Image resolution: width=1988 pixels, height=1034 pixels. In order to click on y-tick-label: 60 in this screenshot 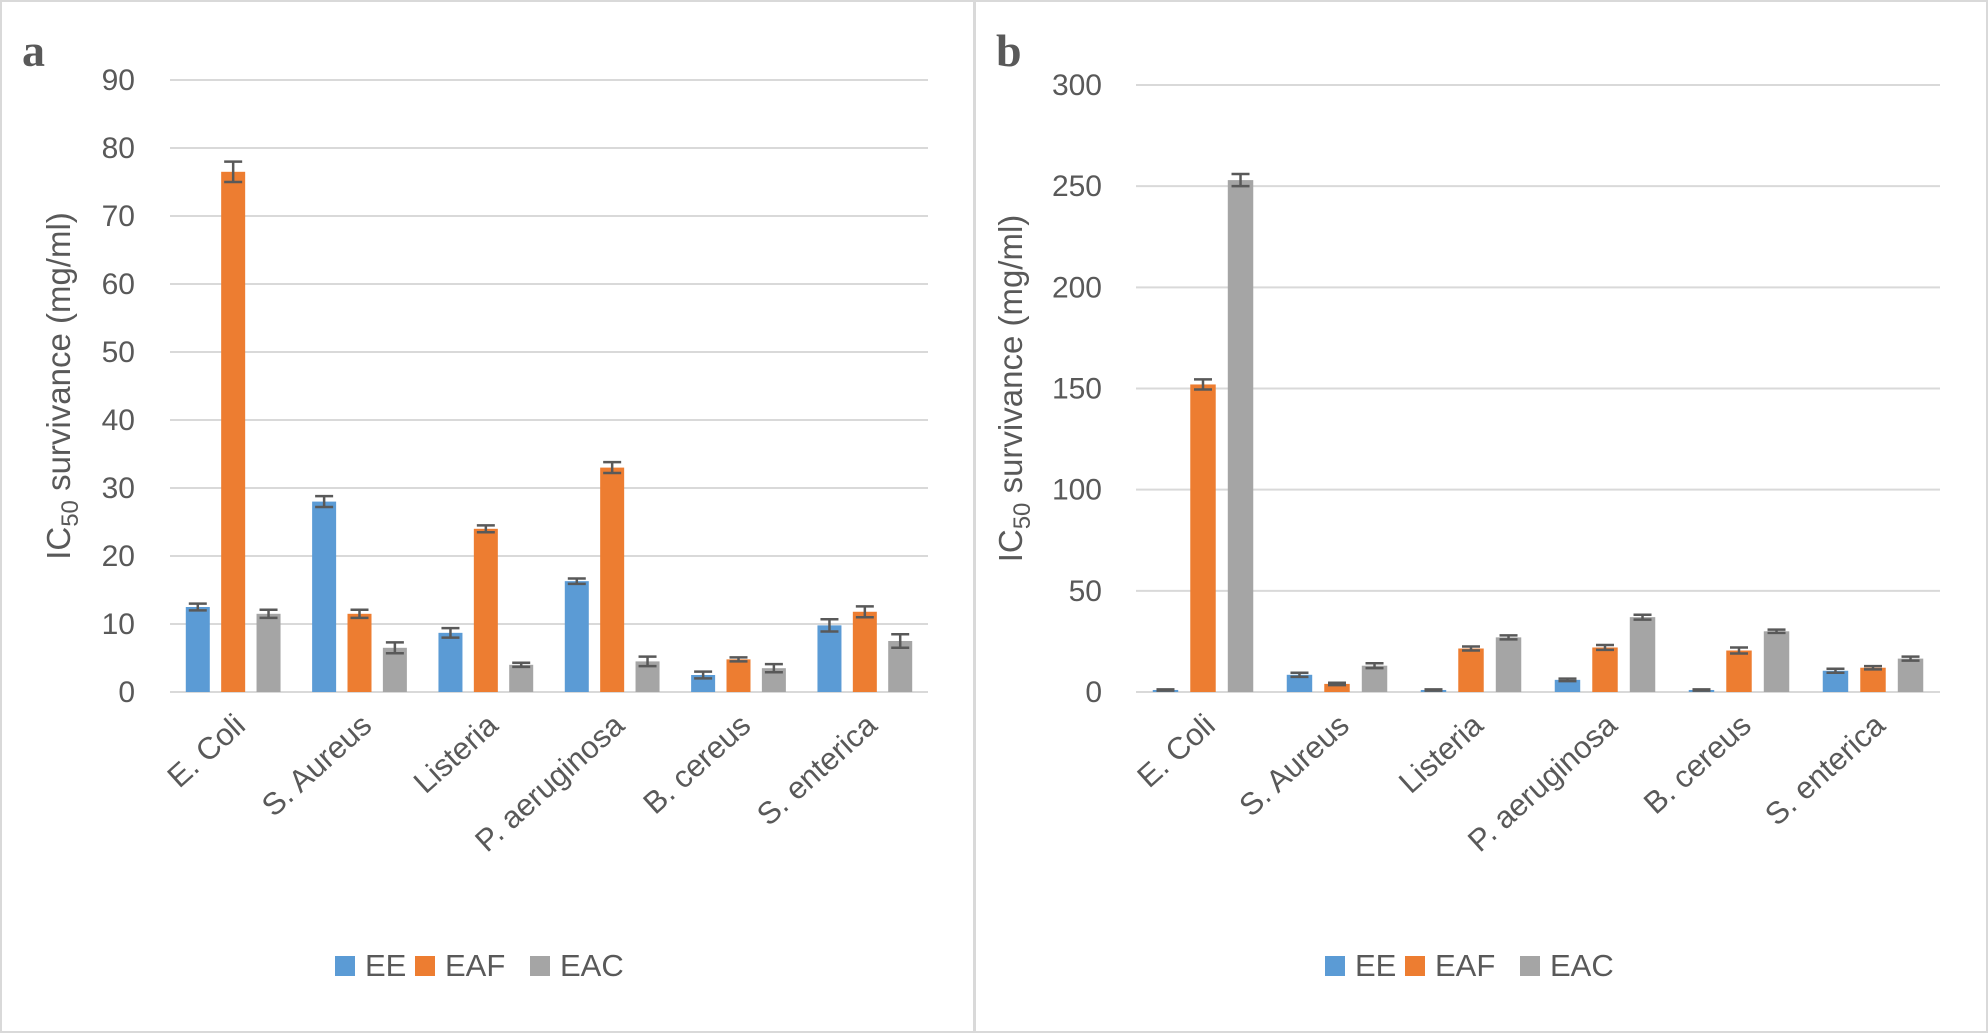, I will do `click(118, 284)`.